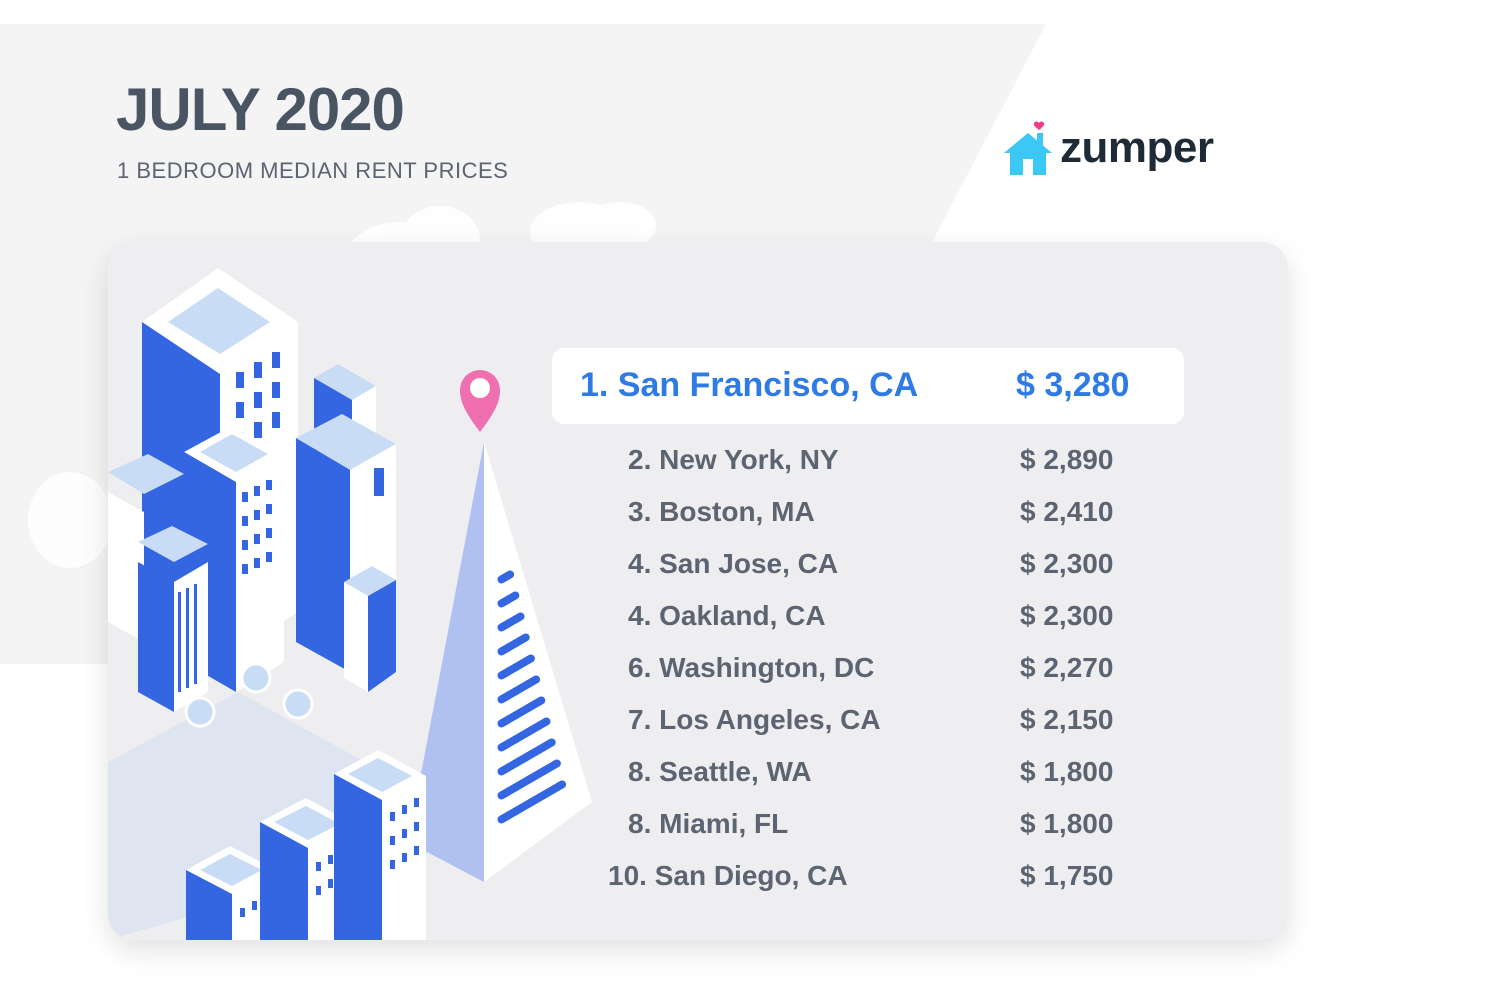 The width and height of the screenshot is (1496, 1004). Describe the element at coordinates (754, 719) in the screenshot. I see `city-name: 7. Los Angeles, CA` at that location.